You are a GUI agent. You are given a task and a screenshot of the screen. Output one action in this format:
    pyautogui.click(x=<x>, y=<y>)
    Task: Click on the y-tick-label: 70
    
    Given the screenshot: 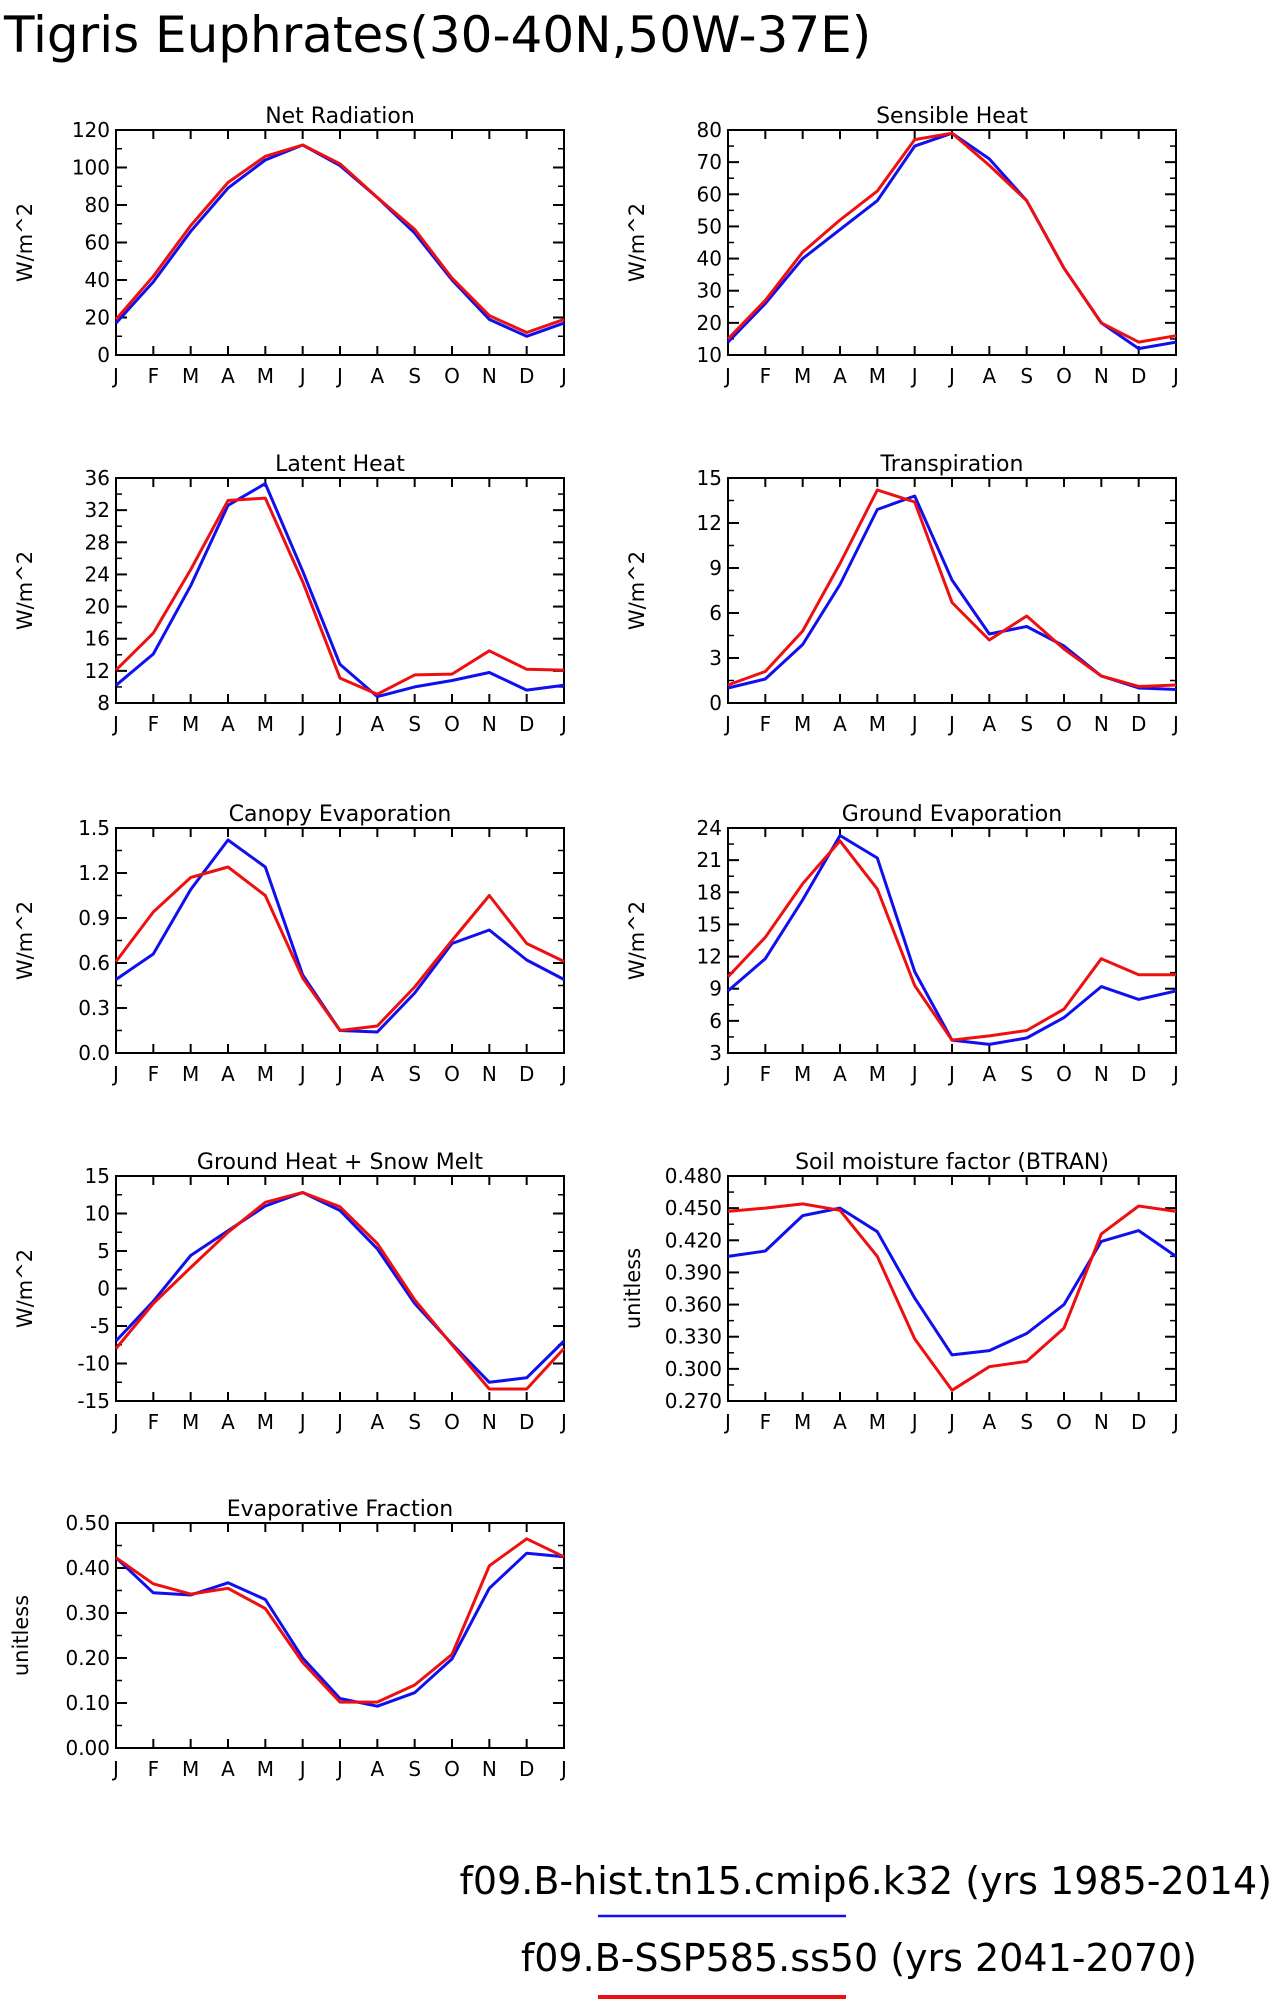 What is the action you would take?
    pyautogui.click(x=709, y=162)
    